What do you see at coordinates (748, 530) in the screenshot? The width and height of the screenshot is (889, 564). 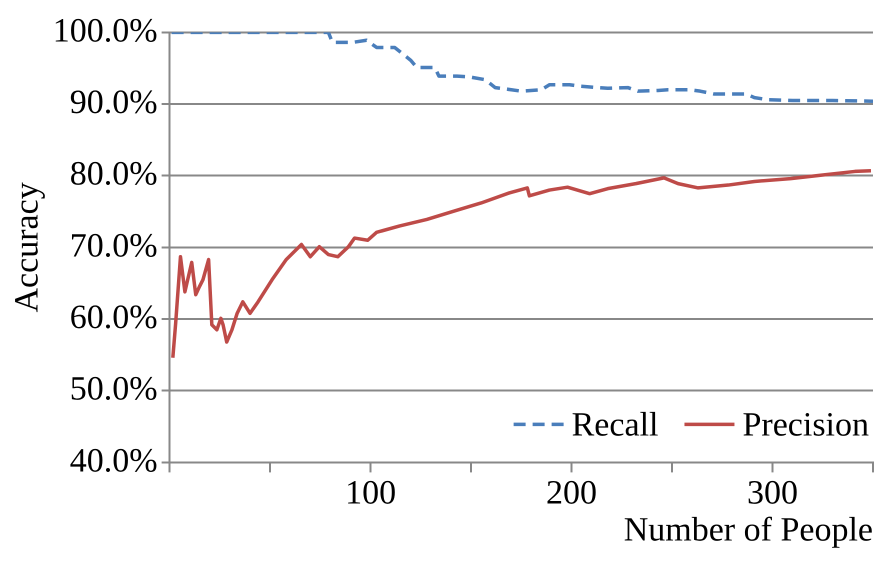 I see `x-axis-title: Number of People` at bounding box center [748, 530].